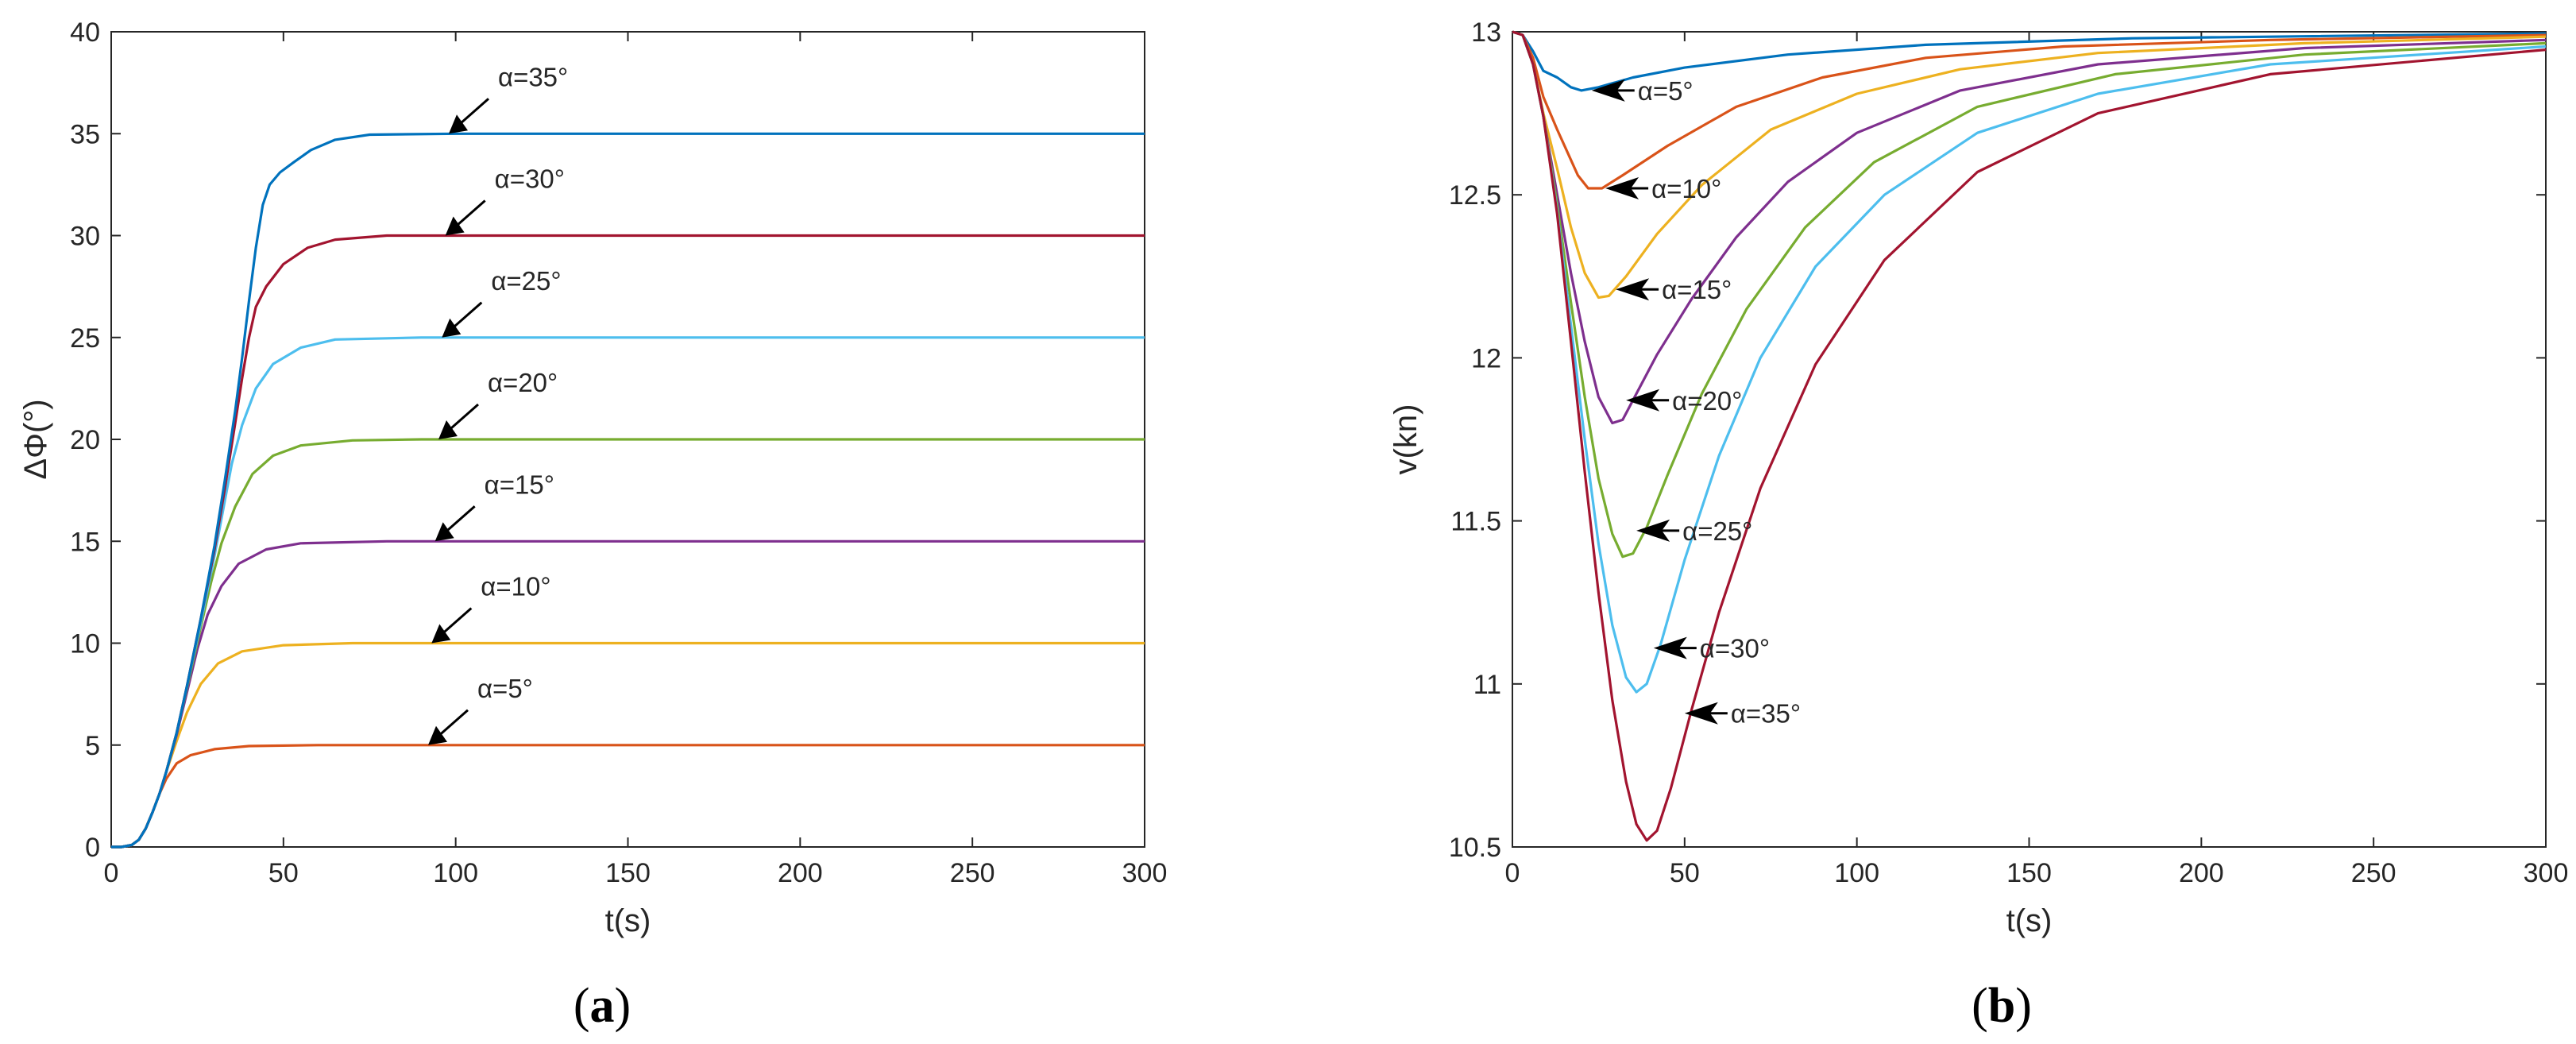  I want to click on y-axis-label: v(kn), so click(1405, 439).